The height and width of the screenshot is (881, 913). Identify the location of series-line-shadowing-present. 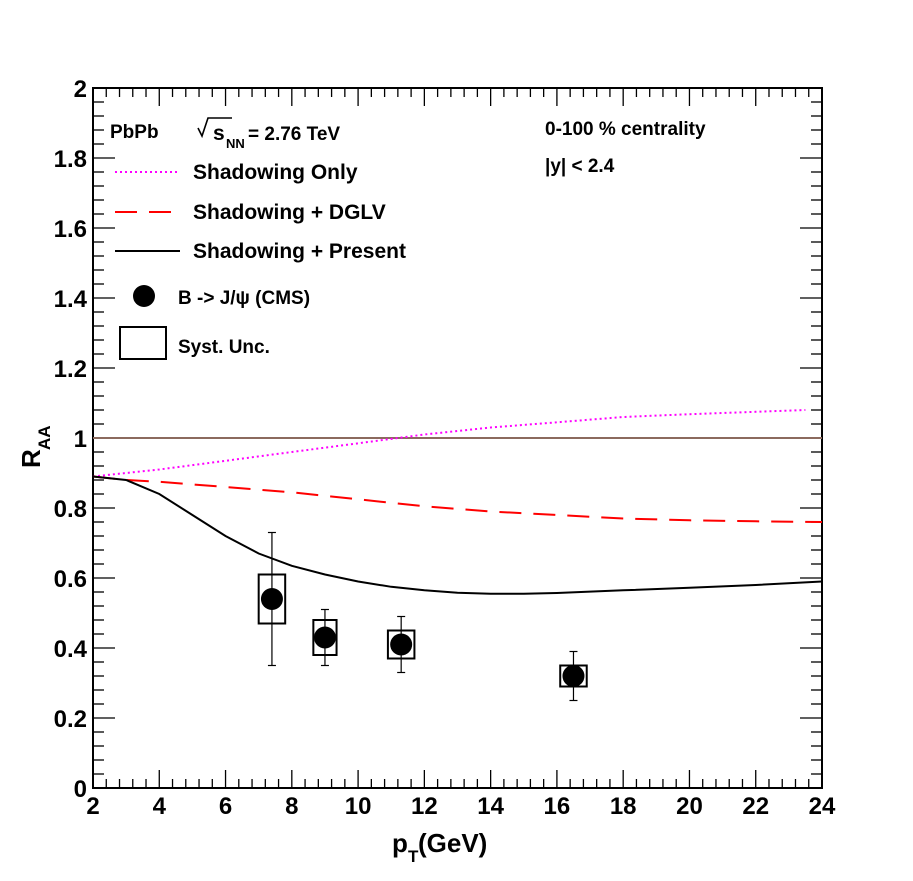
(457, 535).